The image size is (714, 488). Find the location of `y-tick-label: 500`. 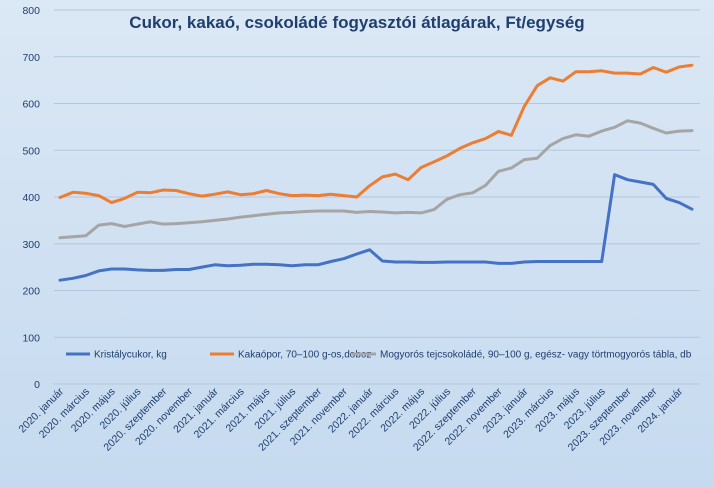

y-tick-label: 500 is located at coordinates (31, 151).